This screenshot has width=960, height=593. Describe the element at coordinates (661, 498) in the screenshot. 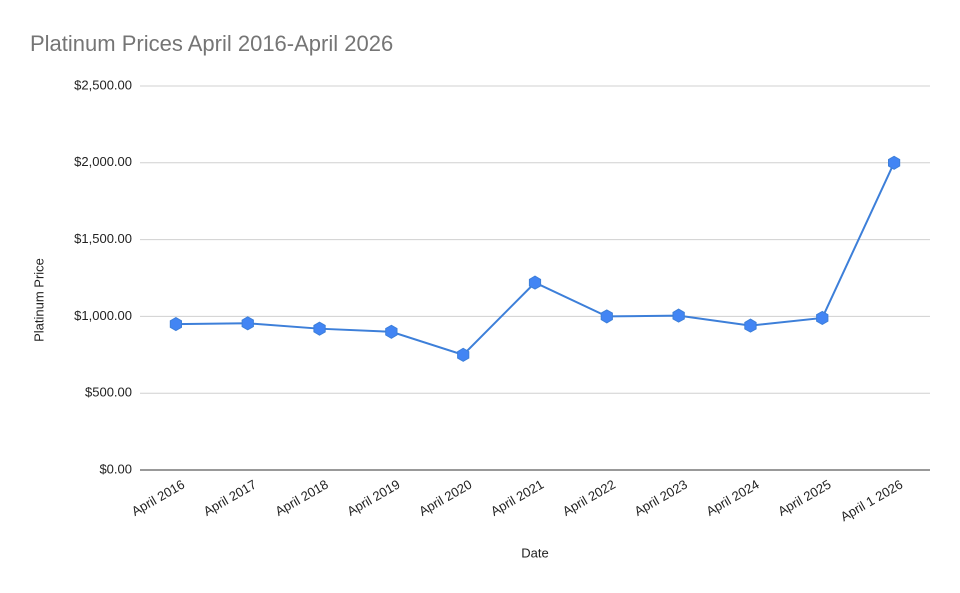

I see `x-tick-label: April 2023` at that location.